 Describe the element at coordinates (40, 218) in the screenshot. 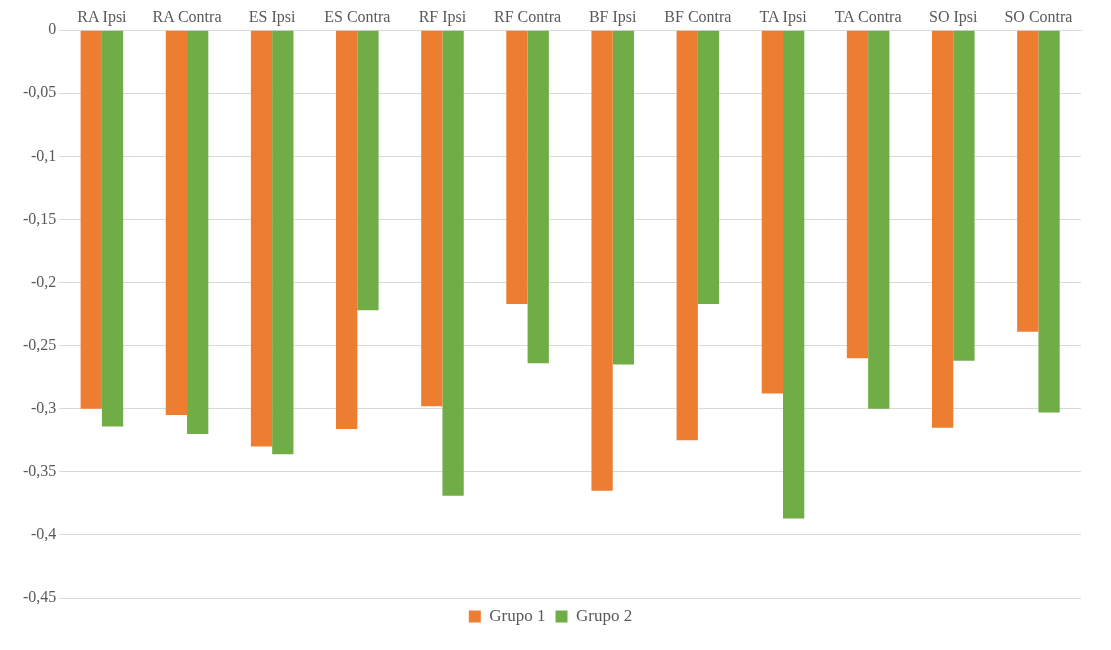

I see `y-tick-label: -0,15` at that location.